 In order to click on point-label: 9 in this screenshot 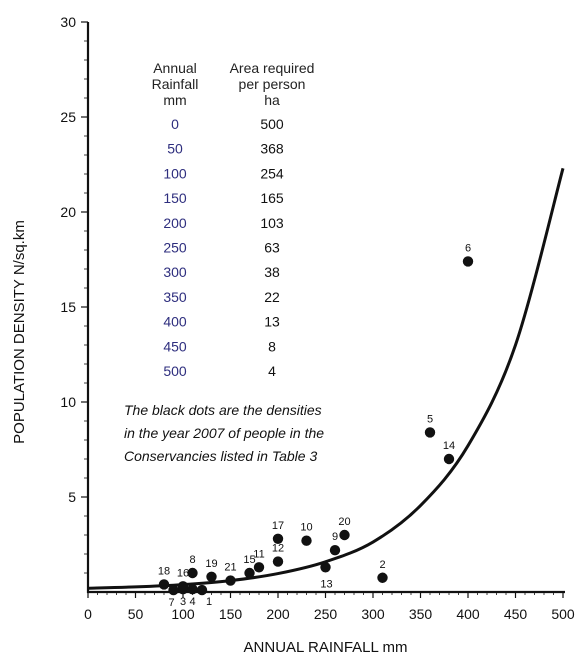, I will do `click(335, 537)`.